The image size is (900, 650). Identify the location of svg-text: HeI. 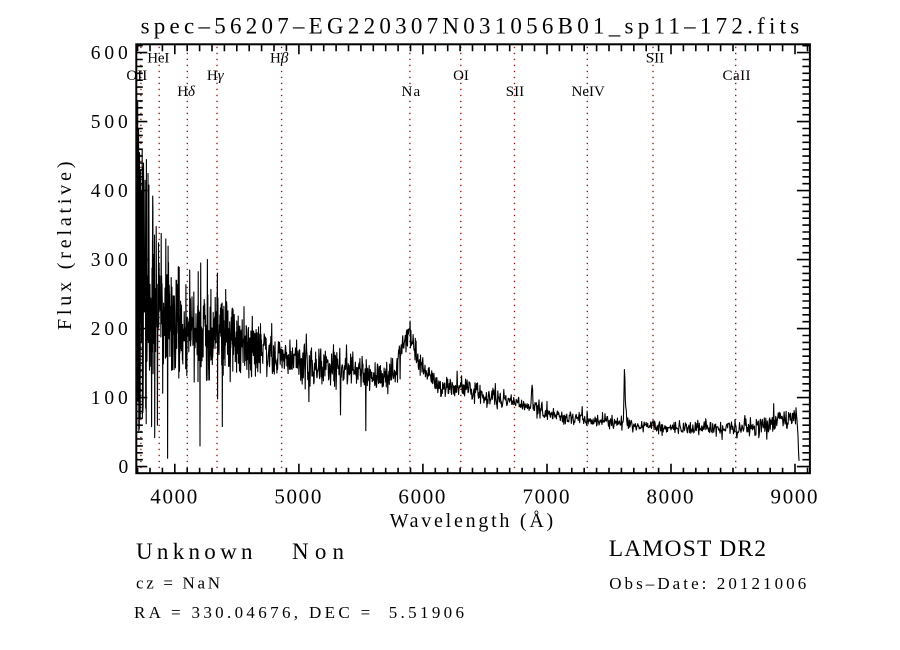
(158, 58).